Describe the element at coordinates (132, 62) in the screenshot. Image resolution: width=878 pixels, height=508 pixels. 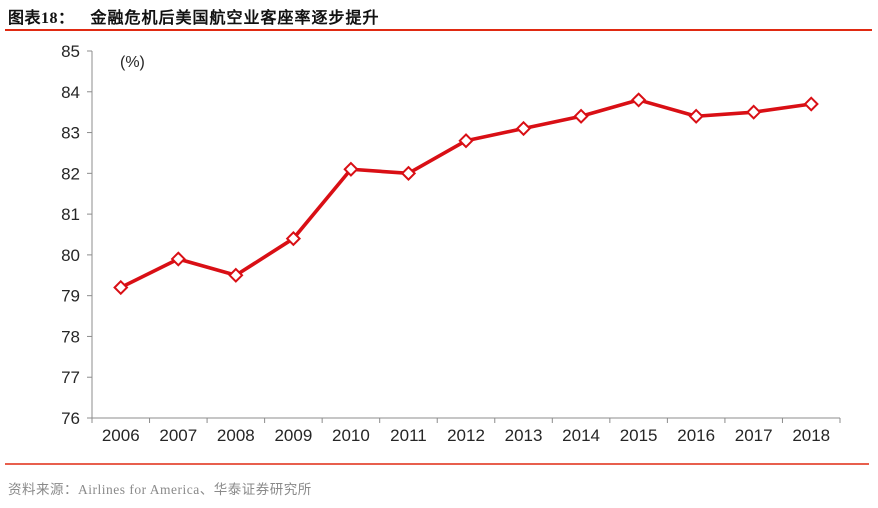
I see `y-axis-unit-label: (%)` at that location.